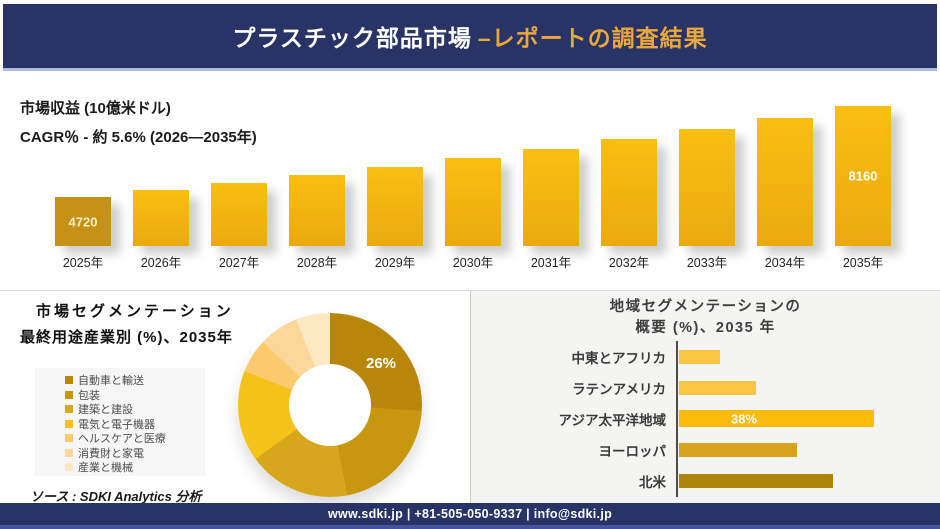 Image resolution: width=940 pixels, height=529 pixels. Describe the element at coordinates (126, 337) in the screenshot. I see `segmentation-subtitle: 最終用途産業別 (%)、2035年` at that location.